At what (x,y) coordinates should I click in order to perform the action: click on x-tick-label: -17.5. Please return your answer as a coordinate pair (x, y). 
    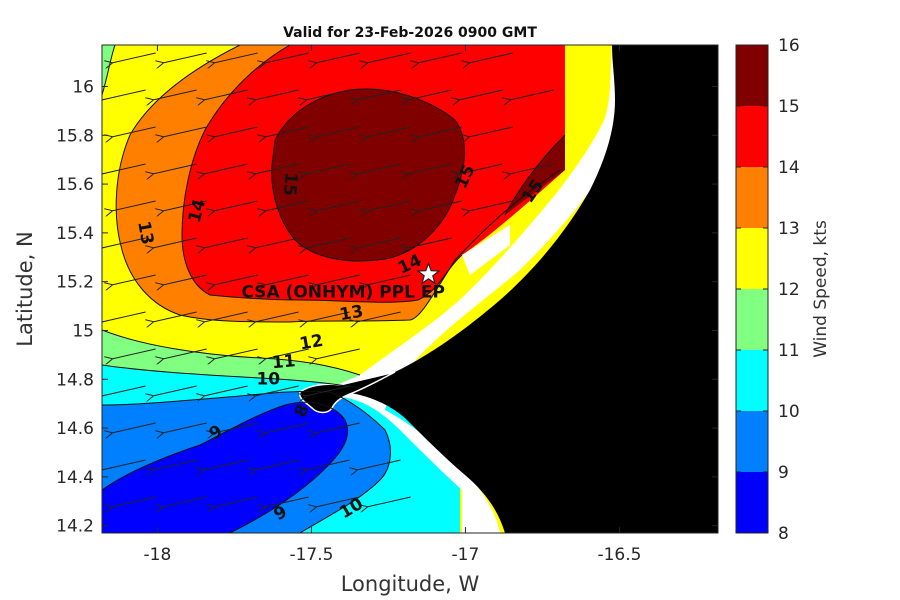
    Looking at the image, I should click on (311, 555).